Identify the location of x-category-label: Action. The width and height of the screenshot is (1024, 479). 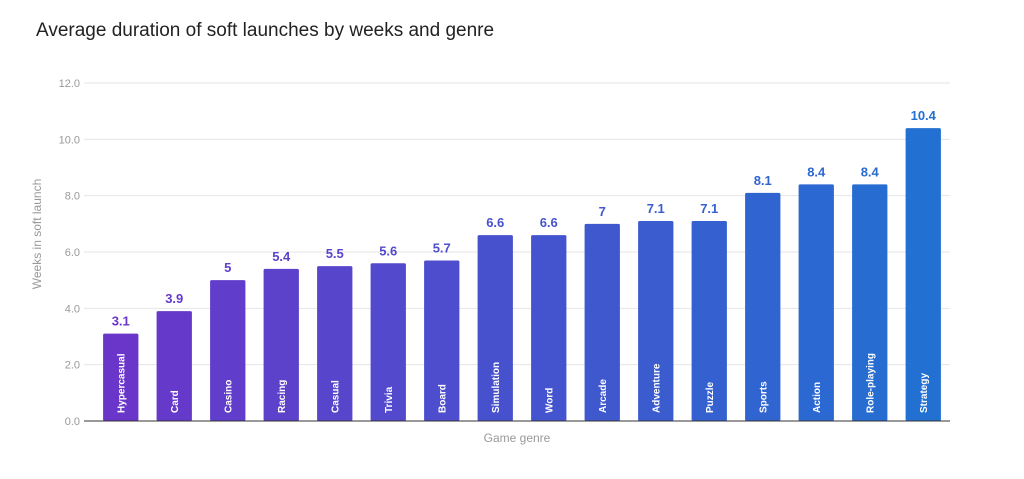
(817, 397).